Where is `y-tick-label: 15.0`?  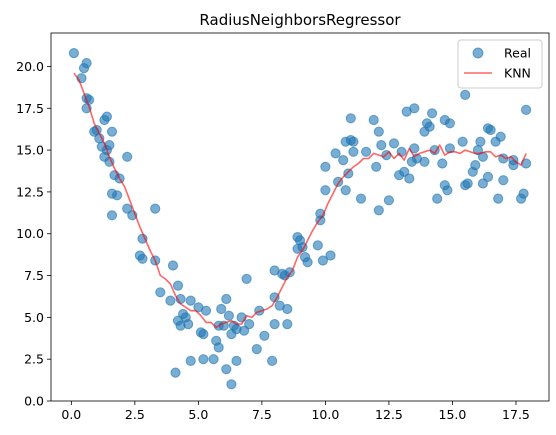
y-tick-label: 15.0 is located at coordinates (30, 150).